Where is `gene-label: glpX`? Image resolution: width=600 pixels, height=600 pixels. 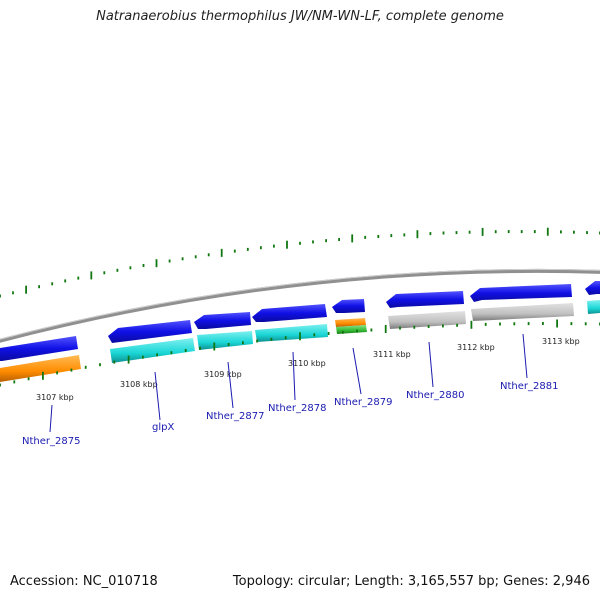 gene-label: glpX is located at coordinates (163, 427).